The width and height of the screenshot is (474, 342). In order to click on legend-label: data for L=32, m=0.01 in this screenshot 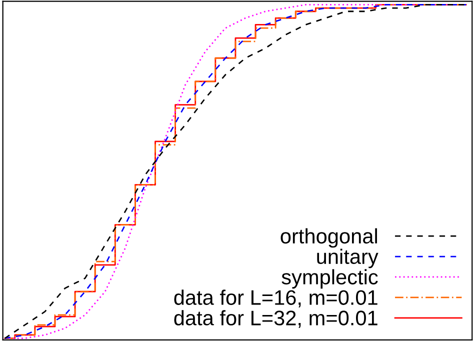, I will do `click(276, 319)`.